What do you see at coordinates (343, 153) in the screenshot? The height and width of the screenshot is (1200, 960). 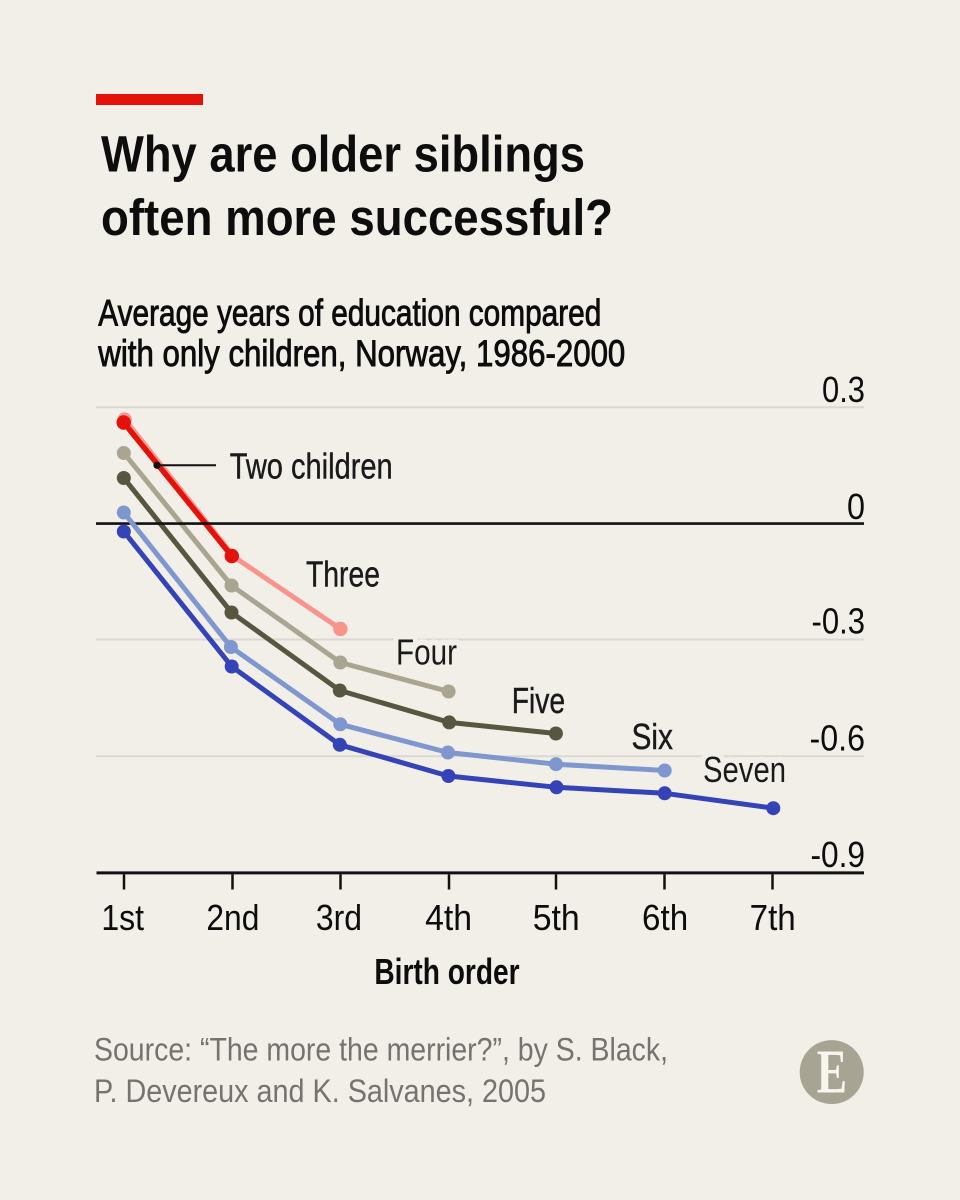 I see `svg-text: Why are older siblings` at bounding box center [343, 153].